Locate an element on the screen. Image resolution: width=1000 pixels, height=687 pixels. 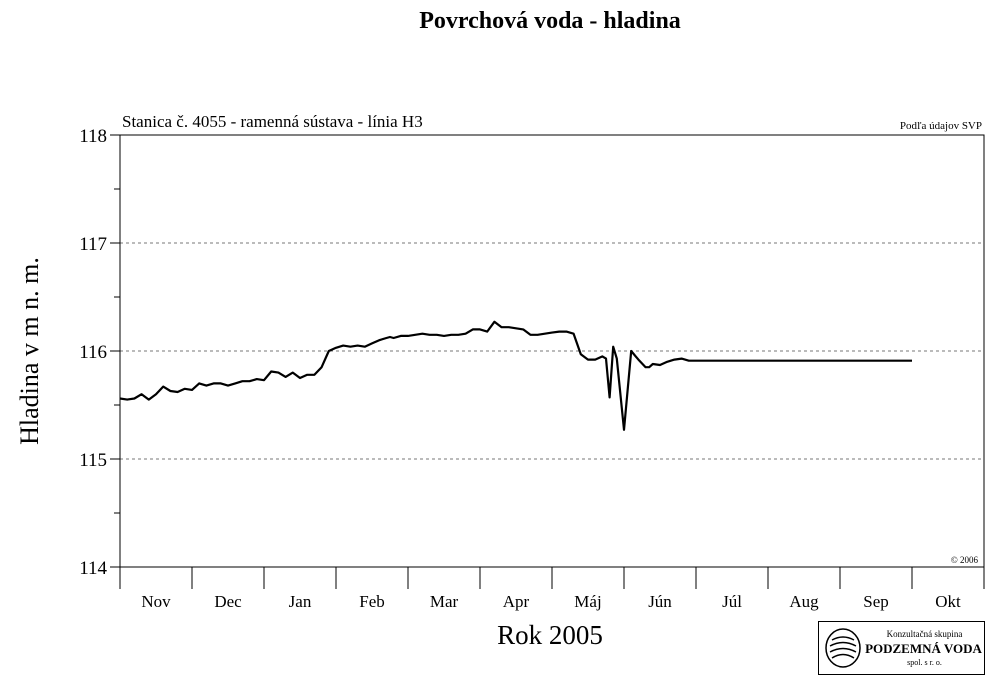
x-tick-label: Apr is located at coordinates (516, 601).